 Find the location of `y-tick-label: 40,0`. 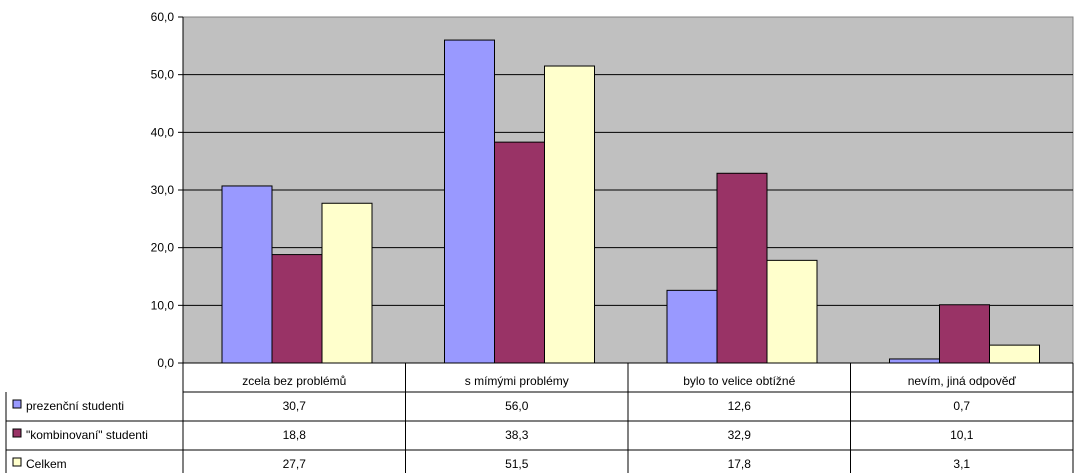

y-tick-label: 40,0 is located at coordinates (163, 132).